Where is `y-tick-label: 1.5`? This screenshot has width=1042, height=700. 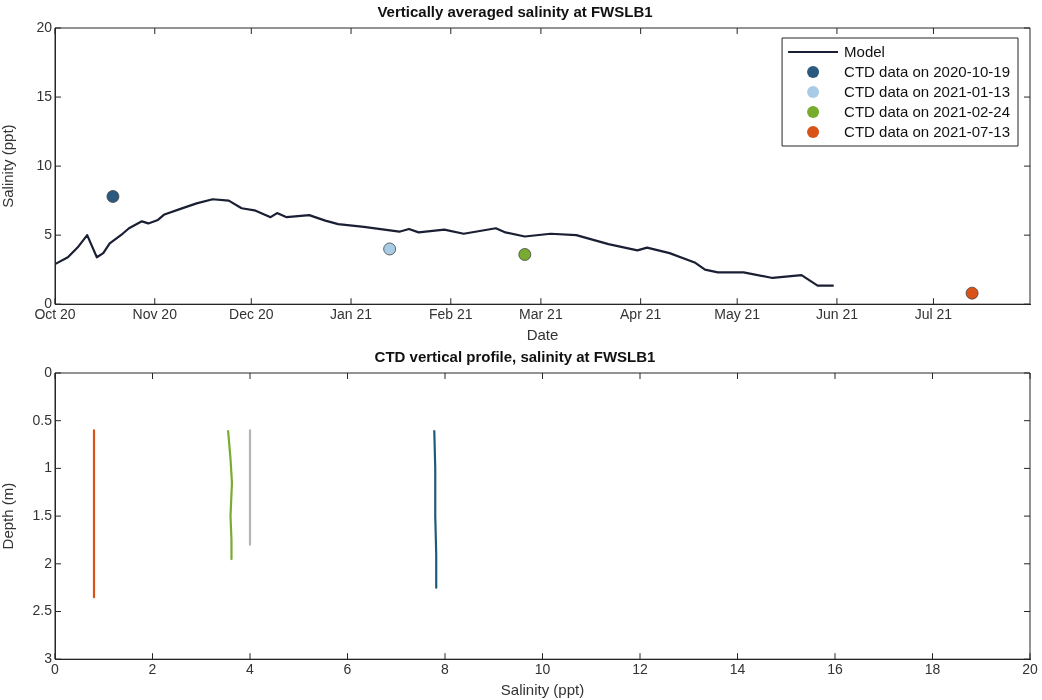 y-tick-label: 1.5 is located at coordinates (42, 514).